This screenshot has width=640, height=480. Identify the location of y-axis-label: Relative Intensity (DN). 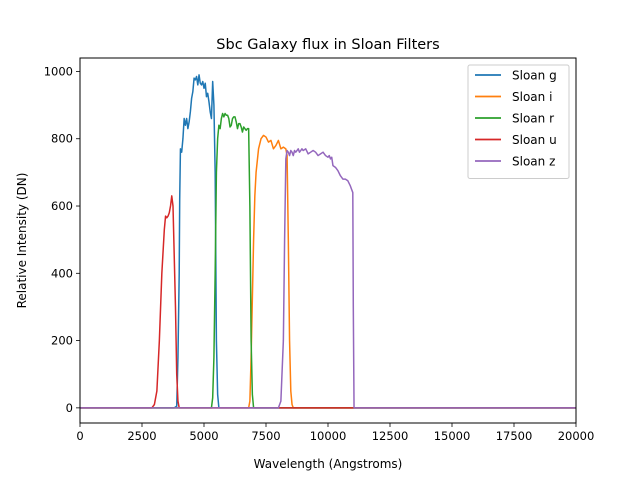
(22, 241).